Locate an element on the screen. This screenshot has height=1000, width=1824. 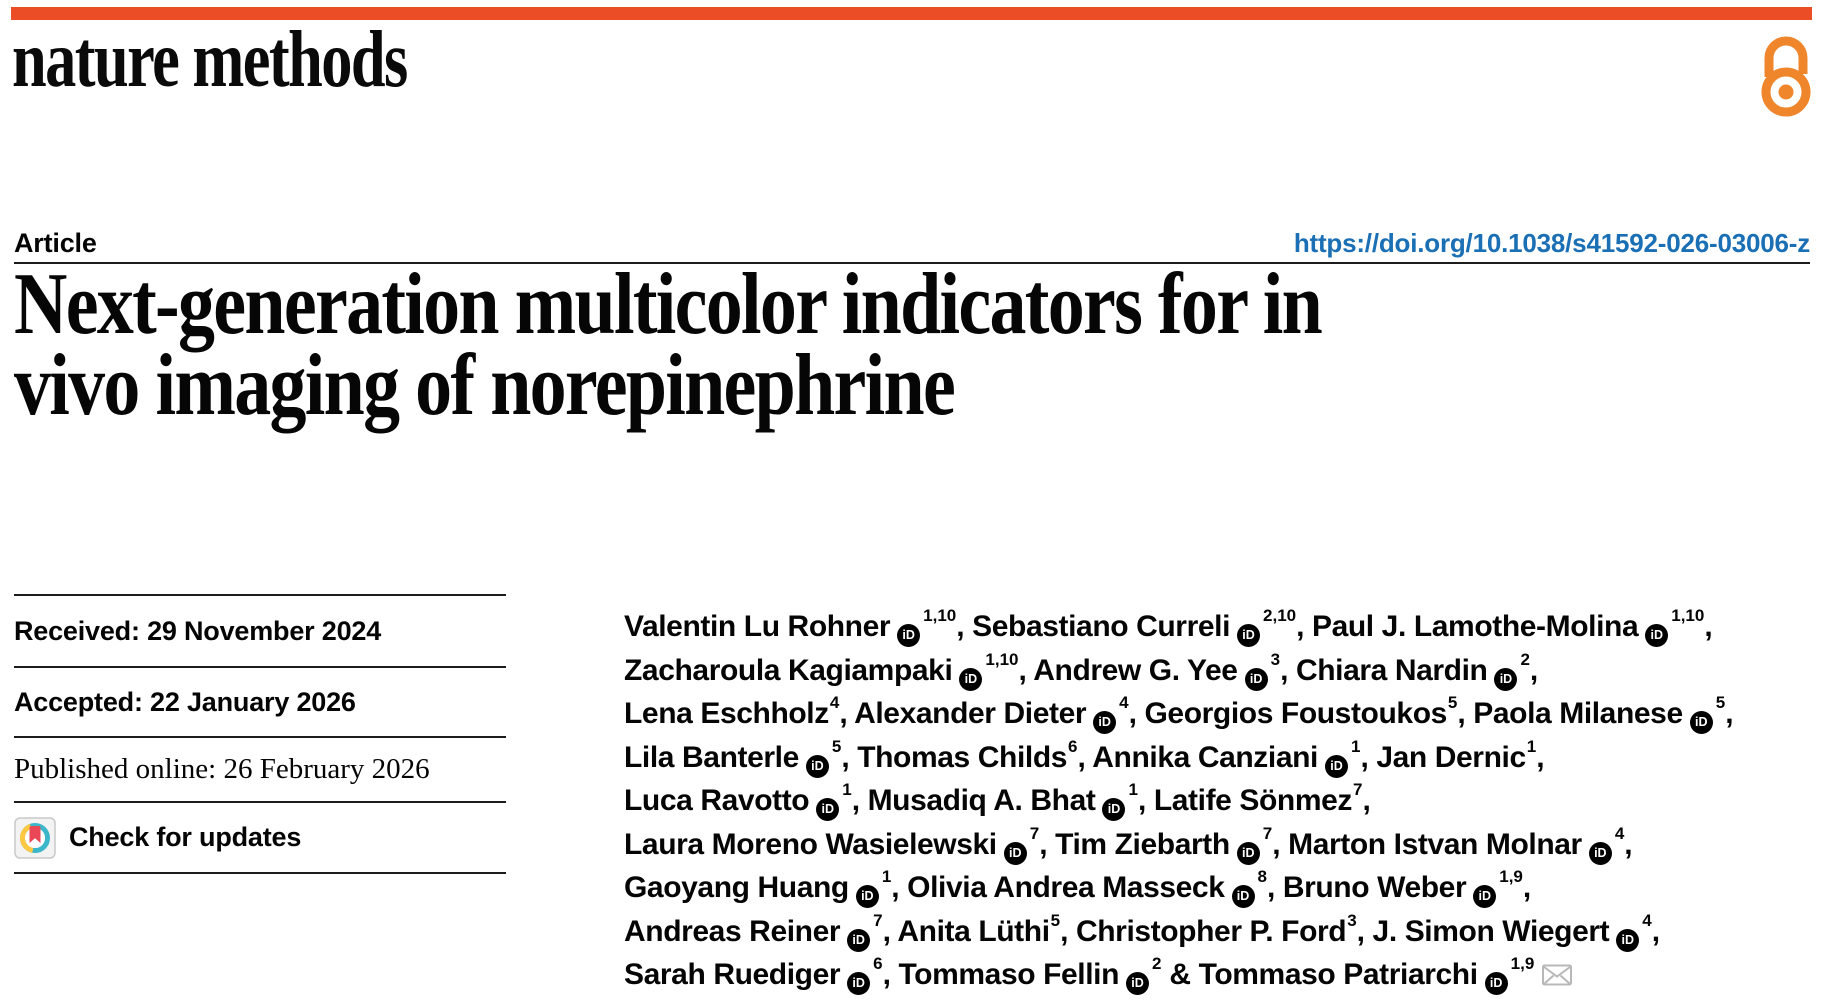
metadata-row-received: Received: 29 November 2024 is located at coordinates (260, 630).